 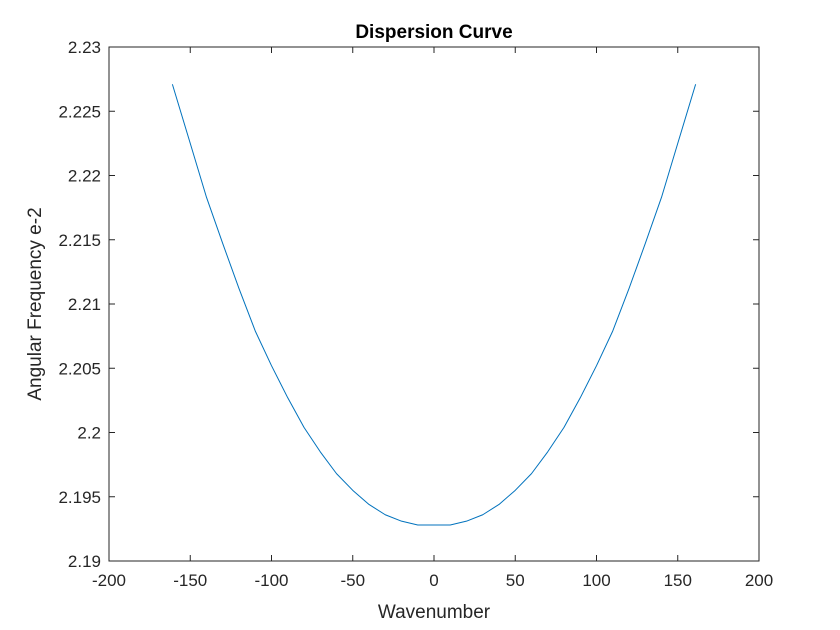 I want to click on y-tick-label: 2.23, so click(x=84, y=47).